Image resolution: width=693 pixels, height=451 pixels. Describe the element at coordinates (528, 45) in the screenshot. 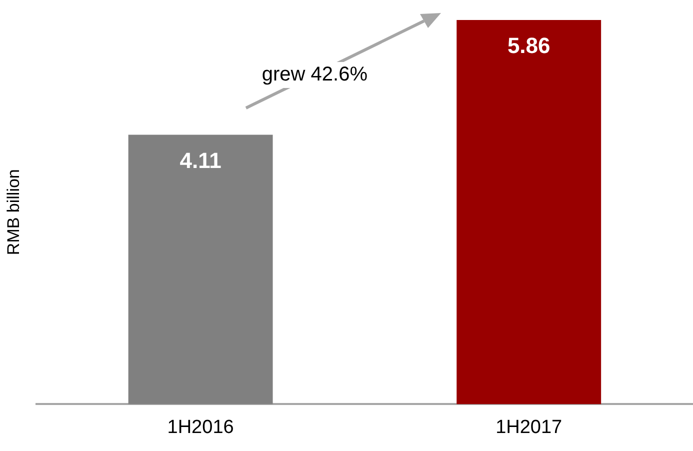

I see `data-label: 5.86` at that location.